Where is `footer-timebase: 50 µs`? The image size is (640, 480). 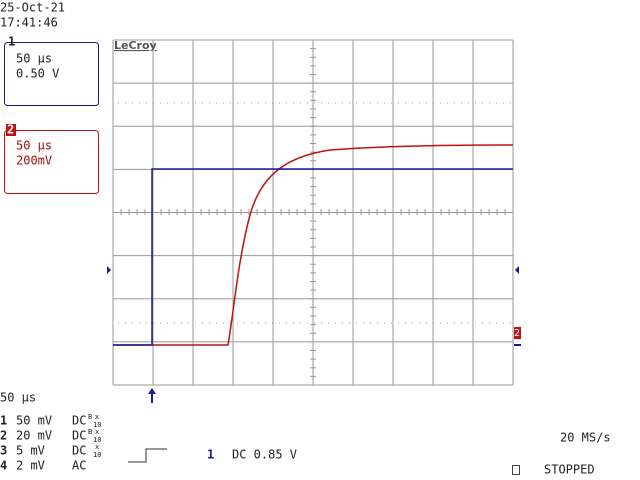 footer-timebase: 50 µs is located at coordinates (18, 398).